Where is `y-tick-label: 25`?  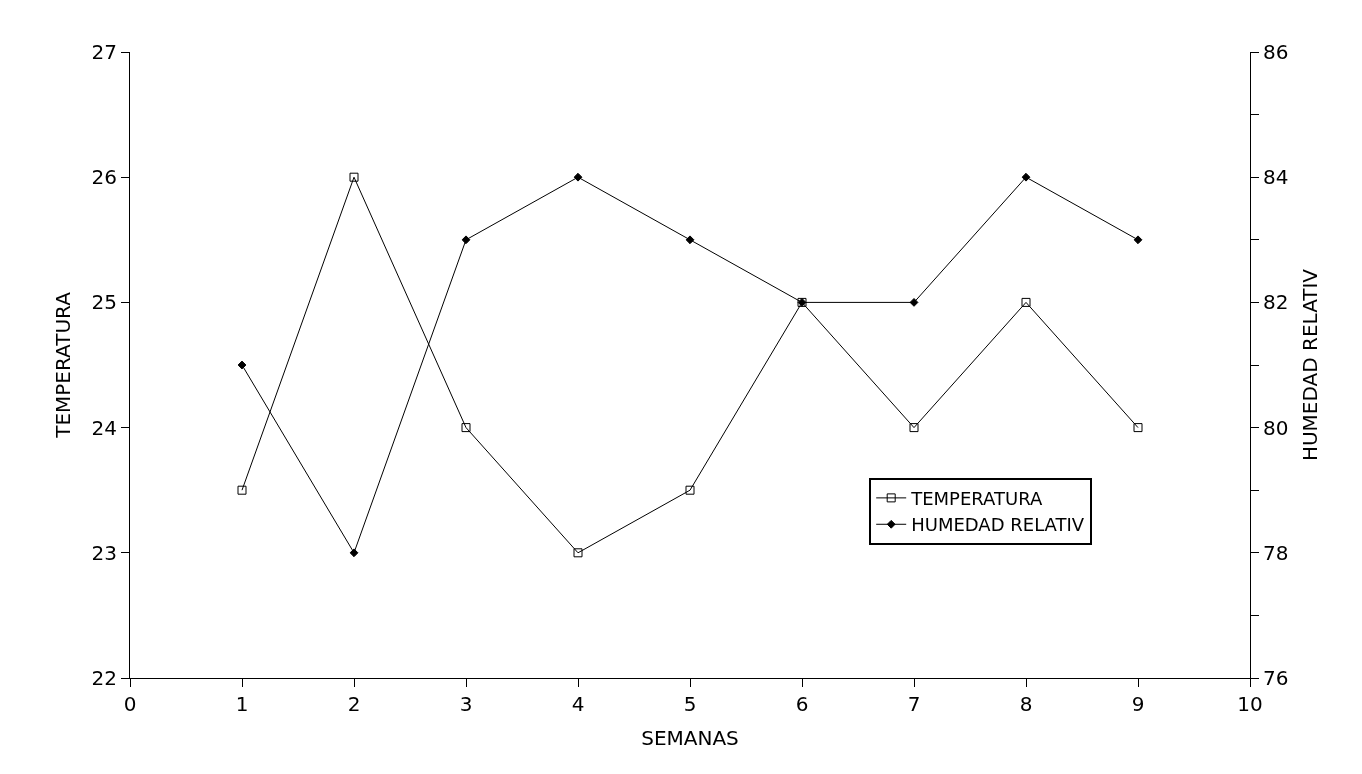 y-tick-label: 25 is located at coordinates (104, 302).